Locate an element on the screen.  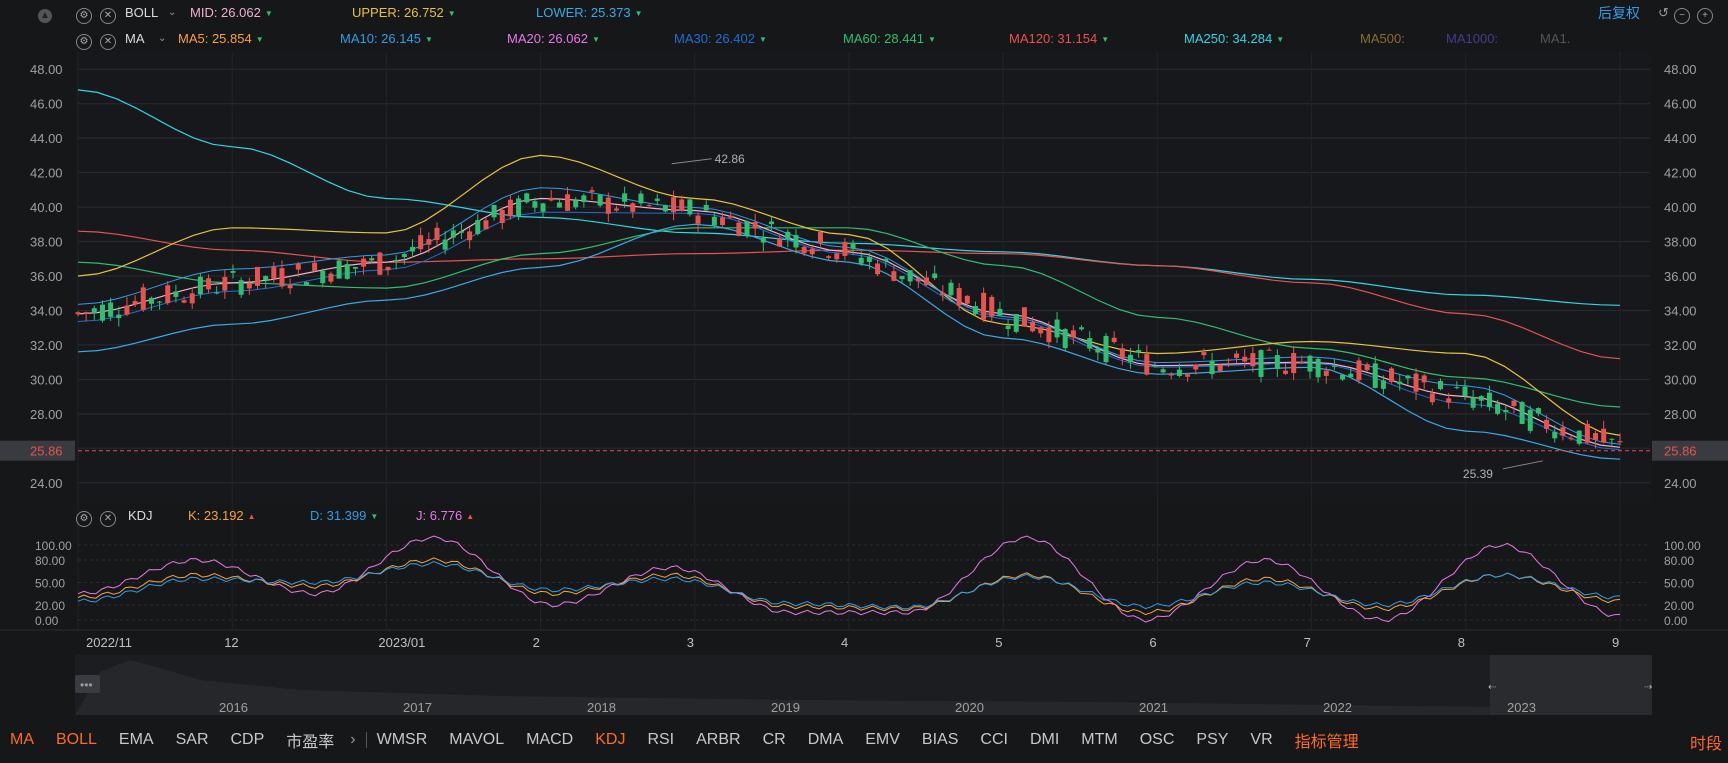
time-tick: 12 is located at coordinates (231, 642).